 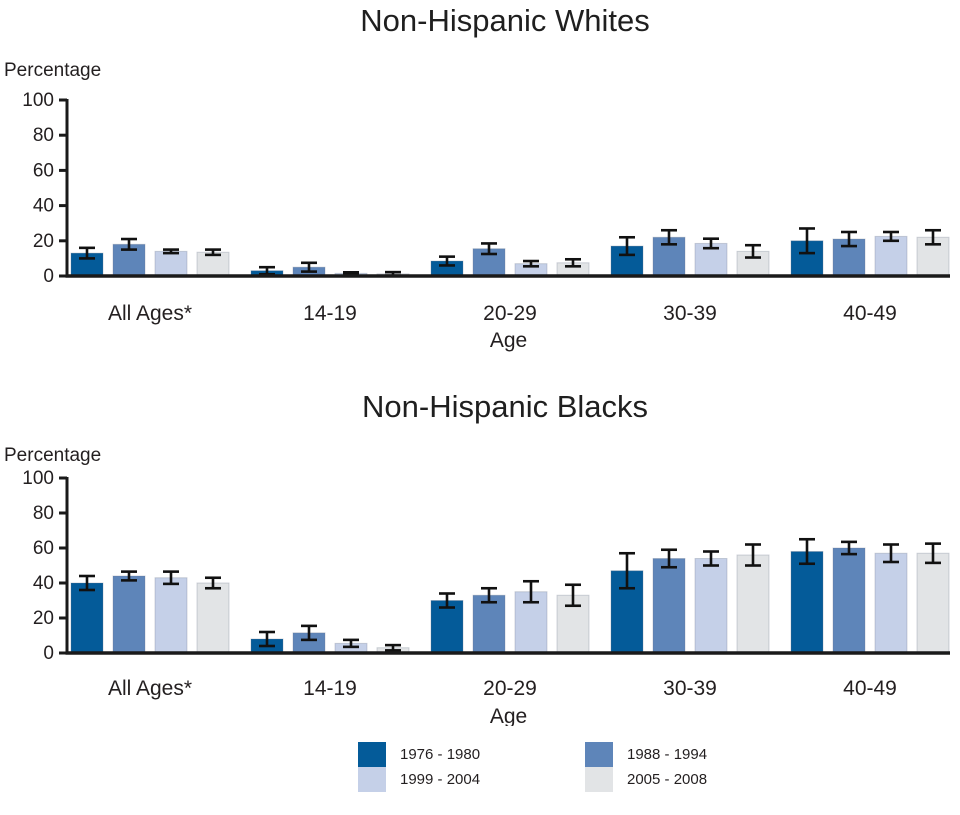 I want to click on legend-swatch-1999-2004, so click(x=372, y=780).